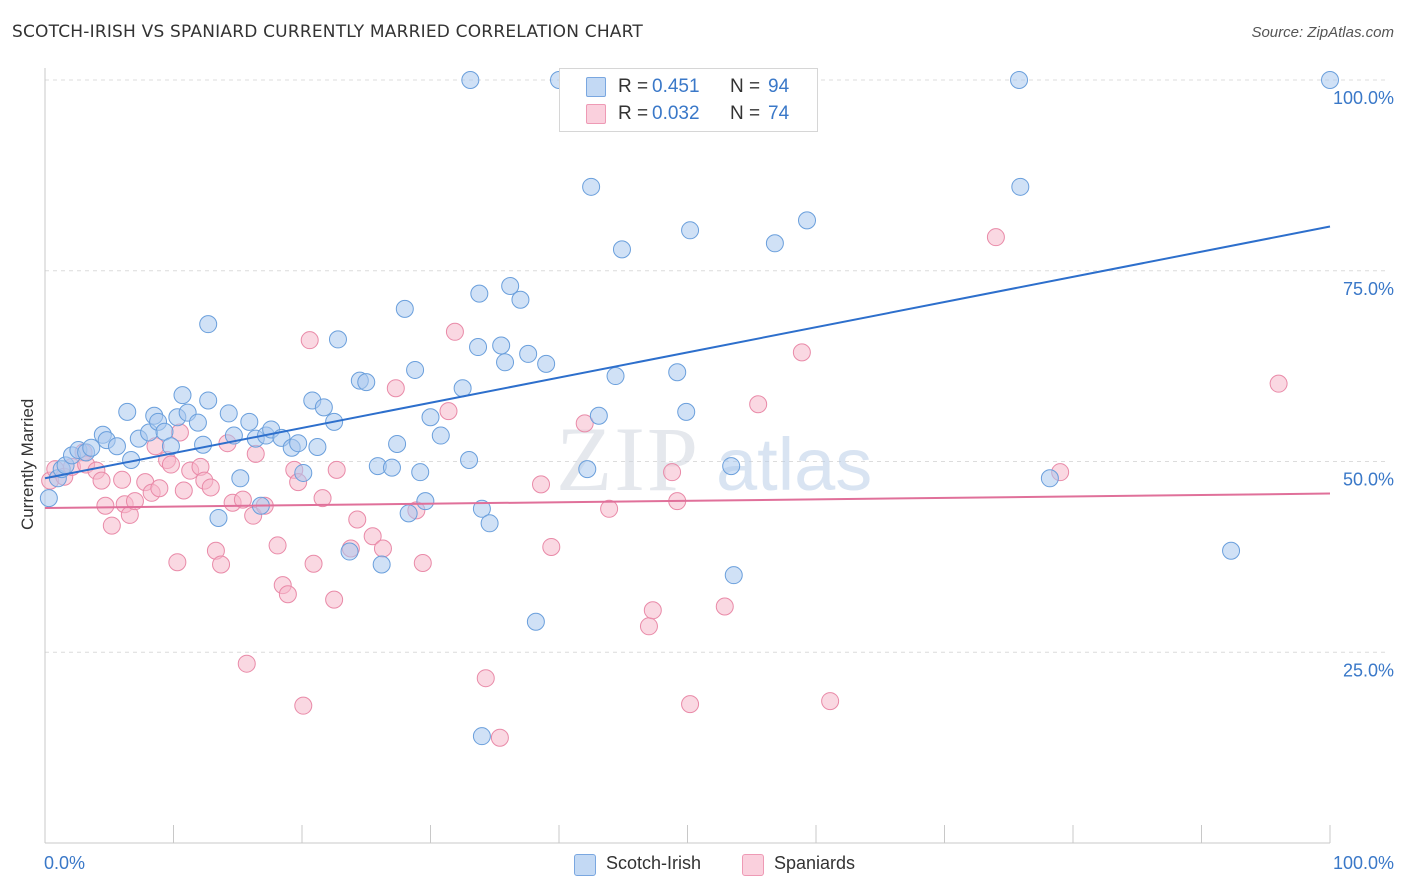 The image size is (1406, 892). I want to click on y-tick-label: 75.0%, so click(1368, 289).